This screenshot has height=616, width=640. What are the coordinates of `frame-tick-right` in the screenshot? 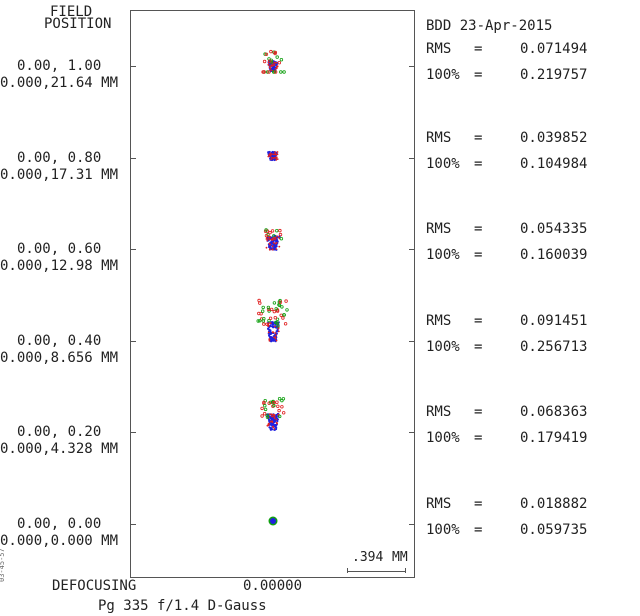 It's located at (412, 66).